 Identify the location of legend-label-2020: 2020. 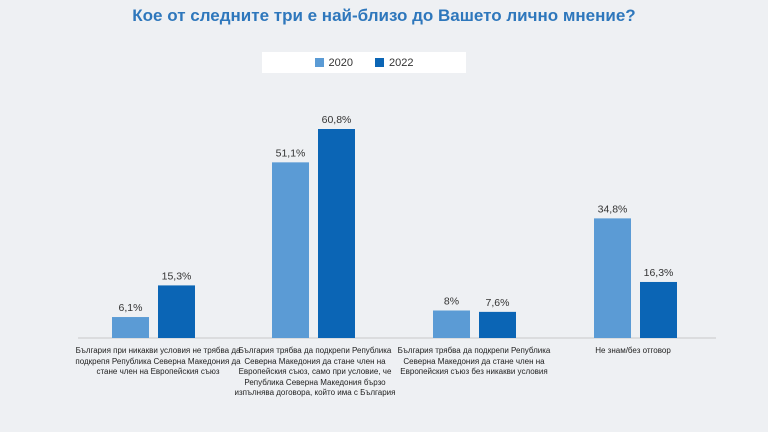
(340, 62).